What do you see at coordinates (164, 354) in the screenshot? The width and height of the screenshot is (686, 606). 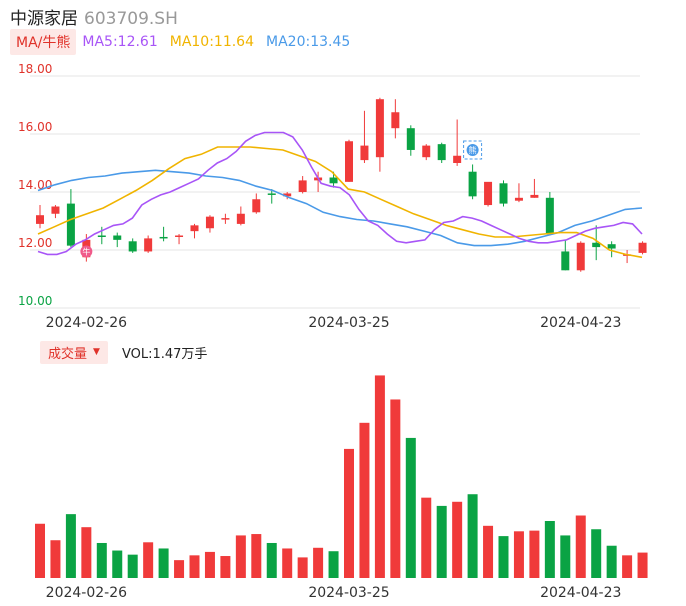 I see `volume-value: VOL:1.47万手` at bounding box center [164, 354].